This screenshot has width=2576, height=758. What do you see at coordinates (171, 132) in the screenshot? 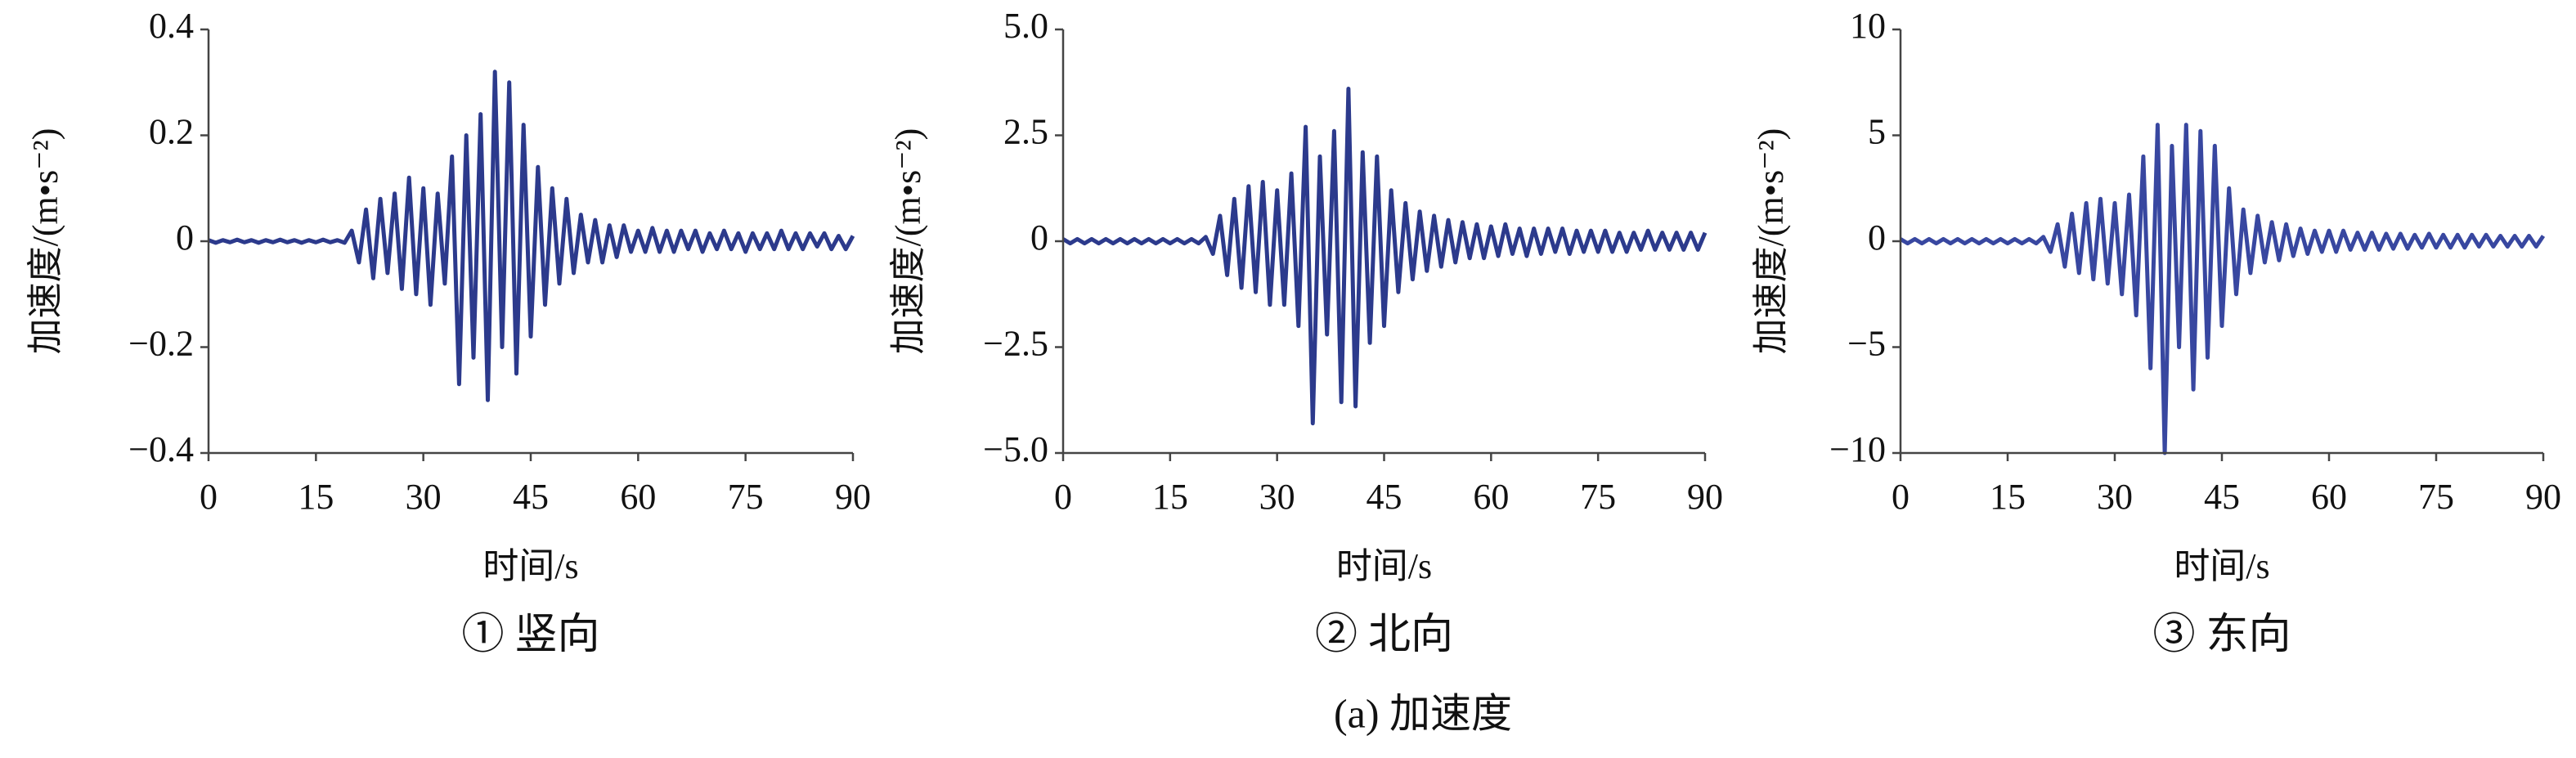
I see `y-tick-label: 0.2` at bounding box center [171, 132].